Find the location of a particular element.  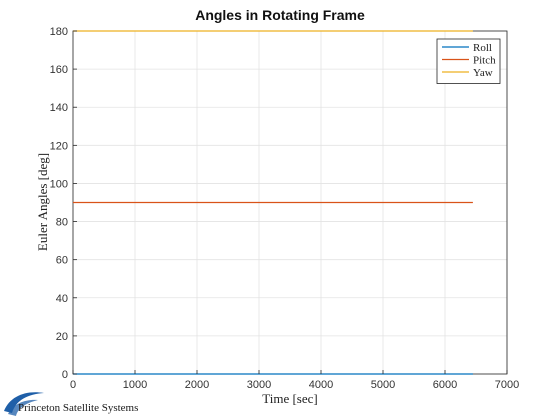

y-tick-label: 20 is located at coordinates (62, 337).